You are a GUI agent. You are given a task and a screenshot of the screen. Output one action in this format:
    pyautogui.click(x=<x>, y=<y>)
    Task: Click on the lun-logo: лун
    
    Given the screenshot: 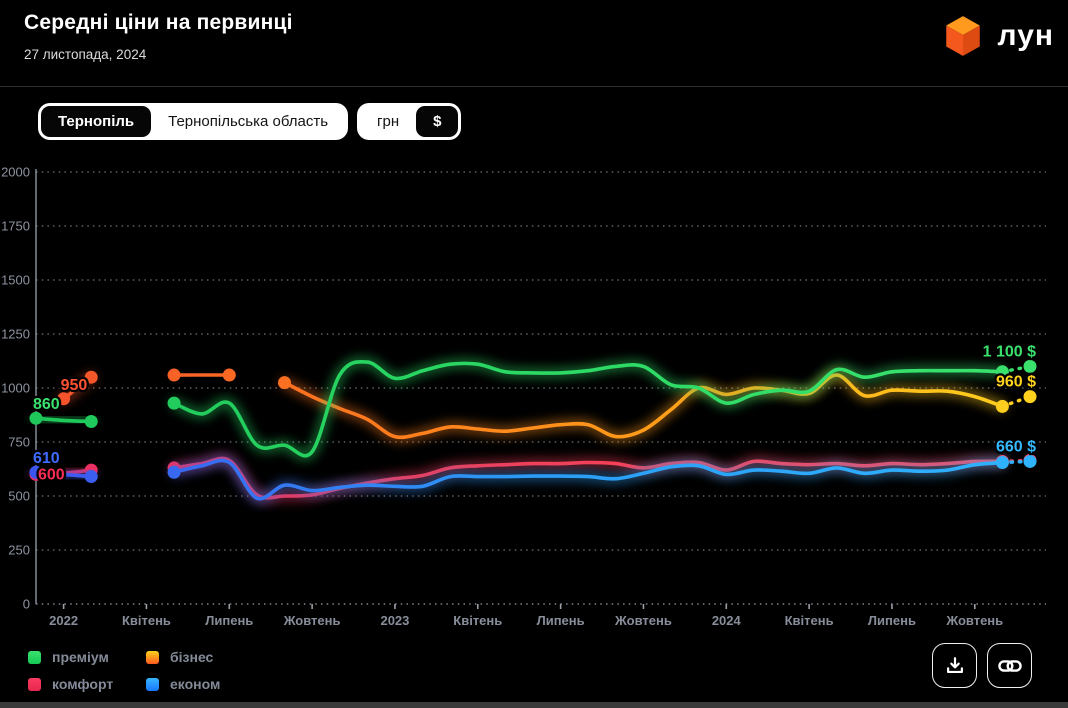 What is the action you would take?
    pyautogui.click(x=998, y=36)
    